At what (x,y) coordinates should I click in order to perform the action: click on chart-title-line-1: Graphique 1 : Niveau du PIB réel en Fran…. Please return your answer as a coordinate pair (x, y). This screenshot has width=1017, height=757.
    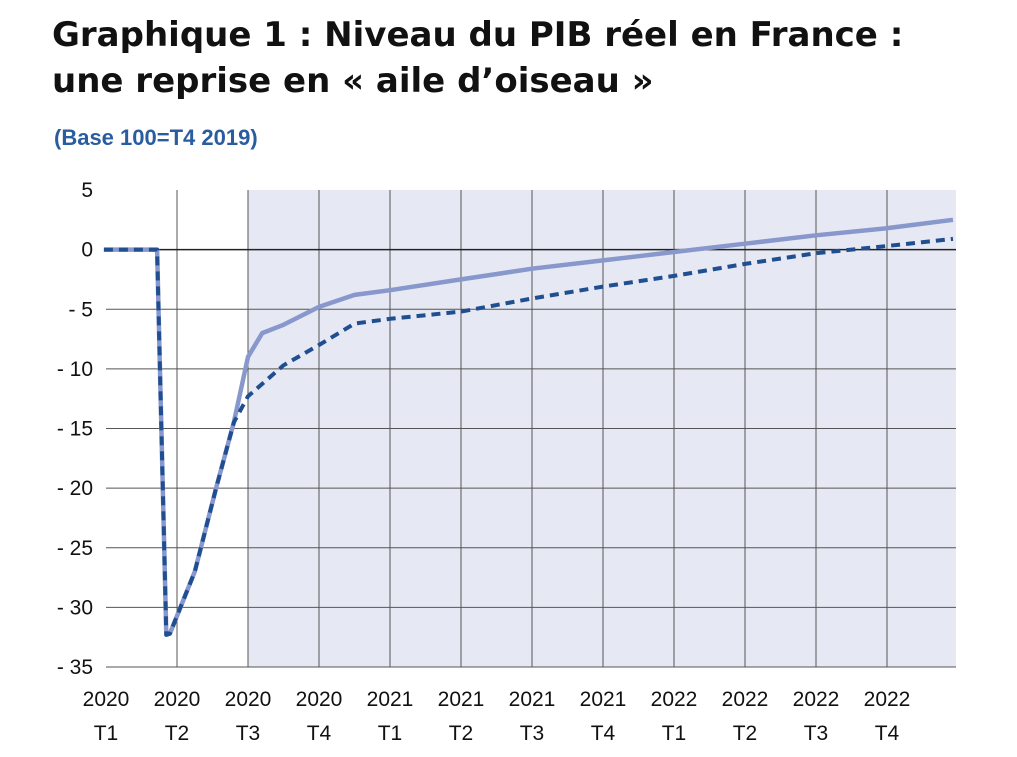
    Looking at the image, I should click on (478, 35).